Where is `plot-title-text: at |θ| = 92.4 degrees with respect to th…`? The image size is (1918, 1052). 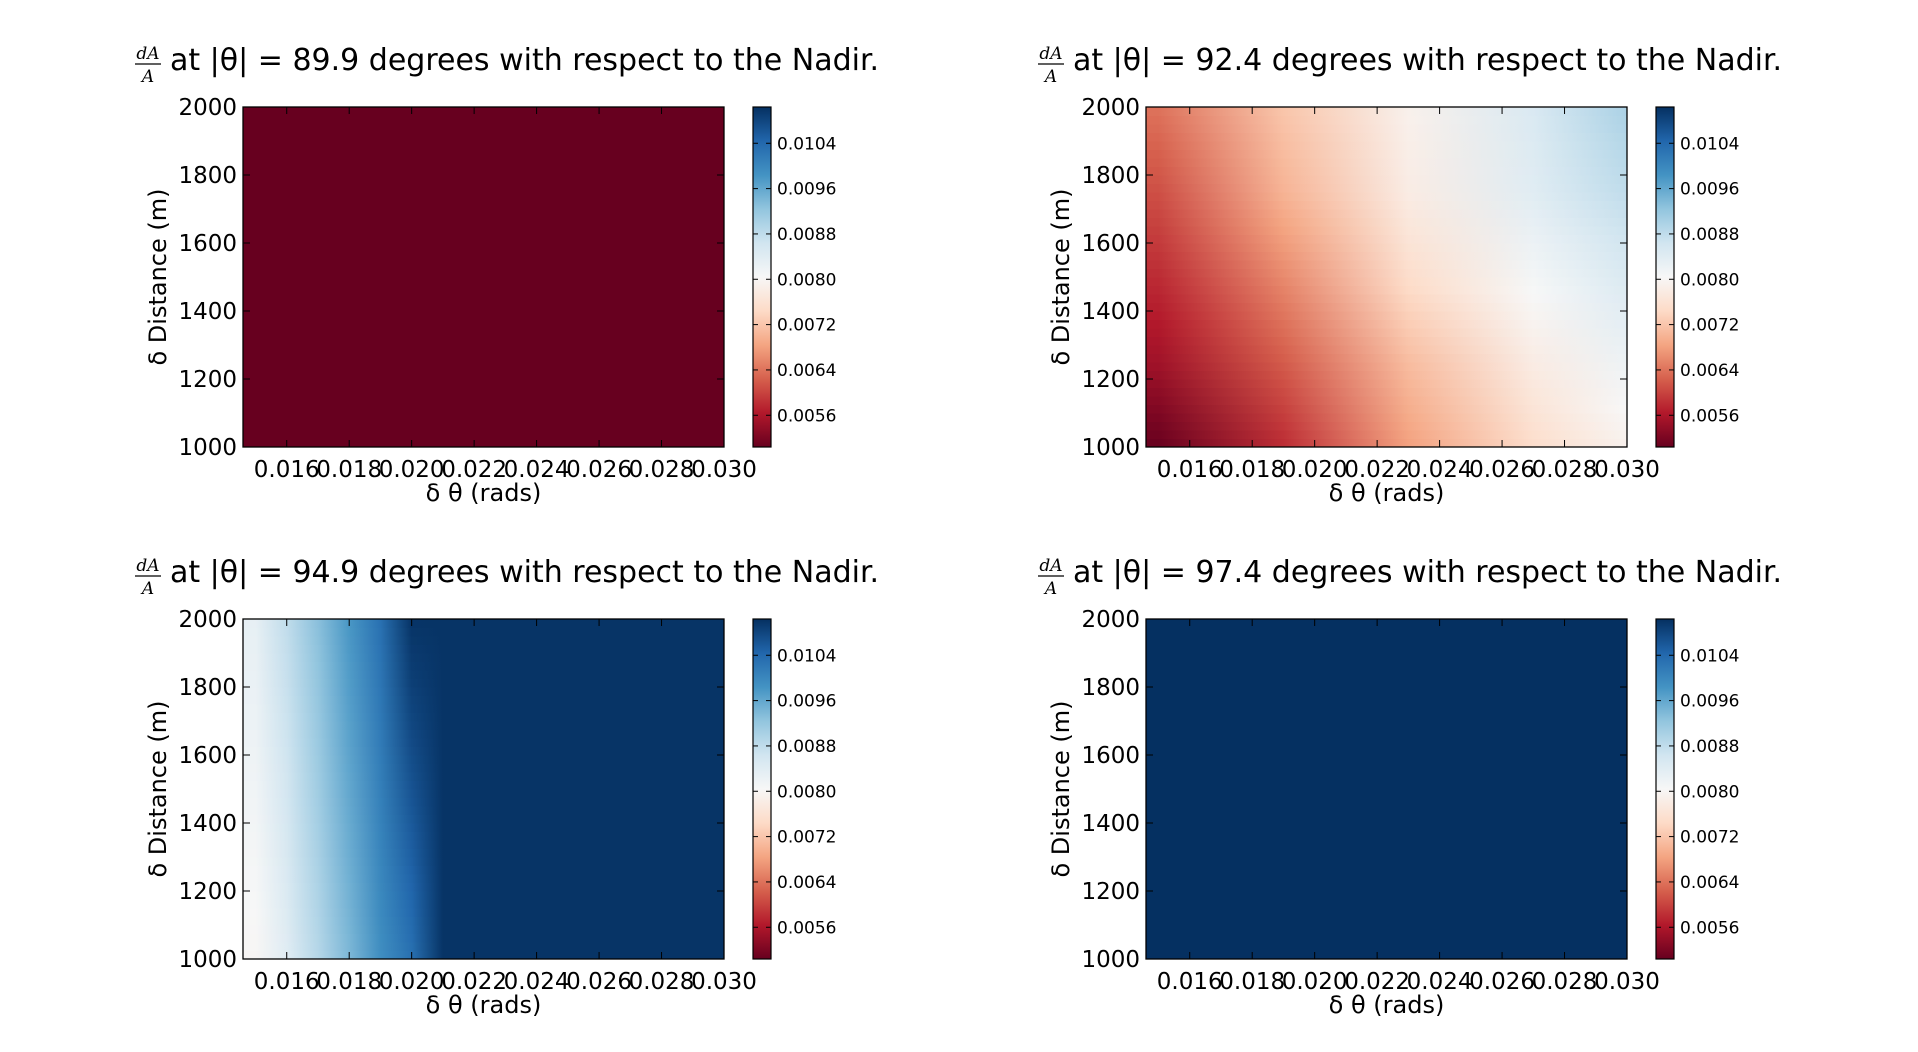
plot-title-text: at |θ| = 92.4 degrees with respect to th… is located at coordinates (1427, 60).